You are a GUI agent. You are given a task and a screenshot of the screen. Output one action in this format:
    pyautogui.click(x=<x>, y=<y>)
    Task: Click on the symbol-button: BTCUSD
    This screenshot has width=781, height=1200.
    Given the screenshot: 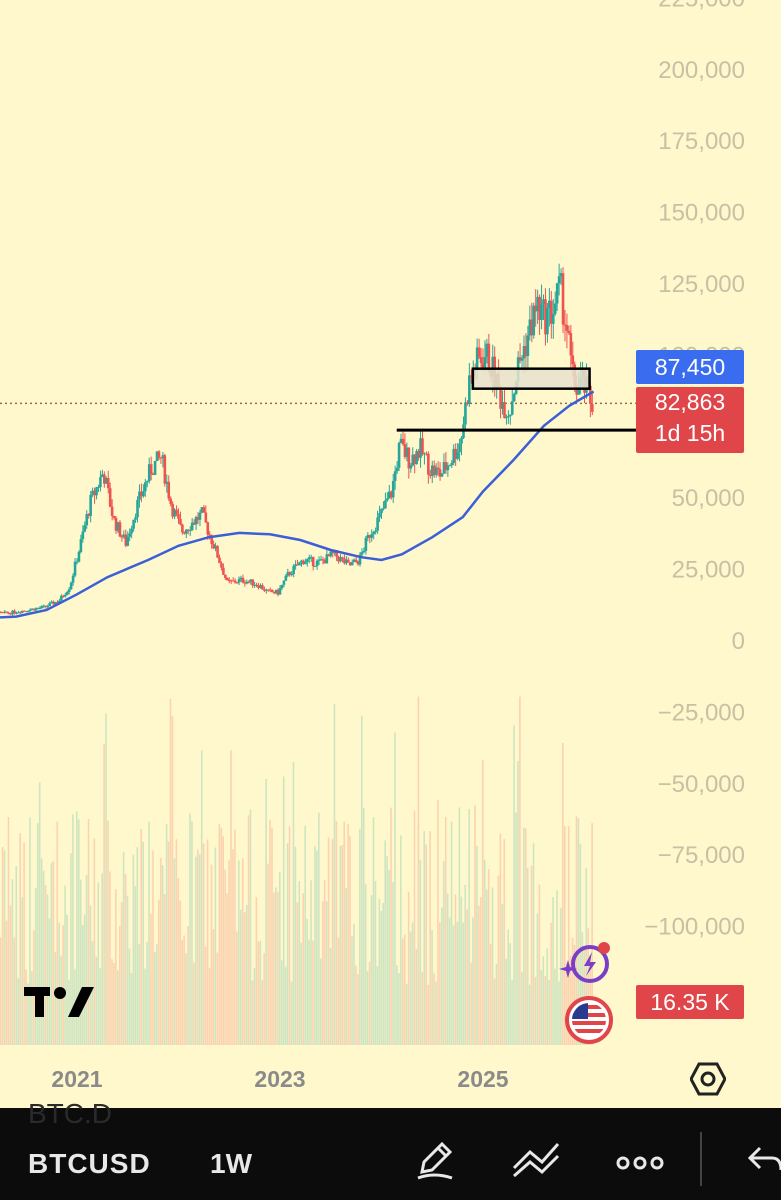 What is the action you would take?
    pyautogui.click(x=89, y=1163)
    